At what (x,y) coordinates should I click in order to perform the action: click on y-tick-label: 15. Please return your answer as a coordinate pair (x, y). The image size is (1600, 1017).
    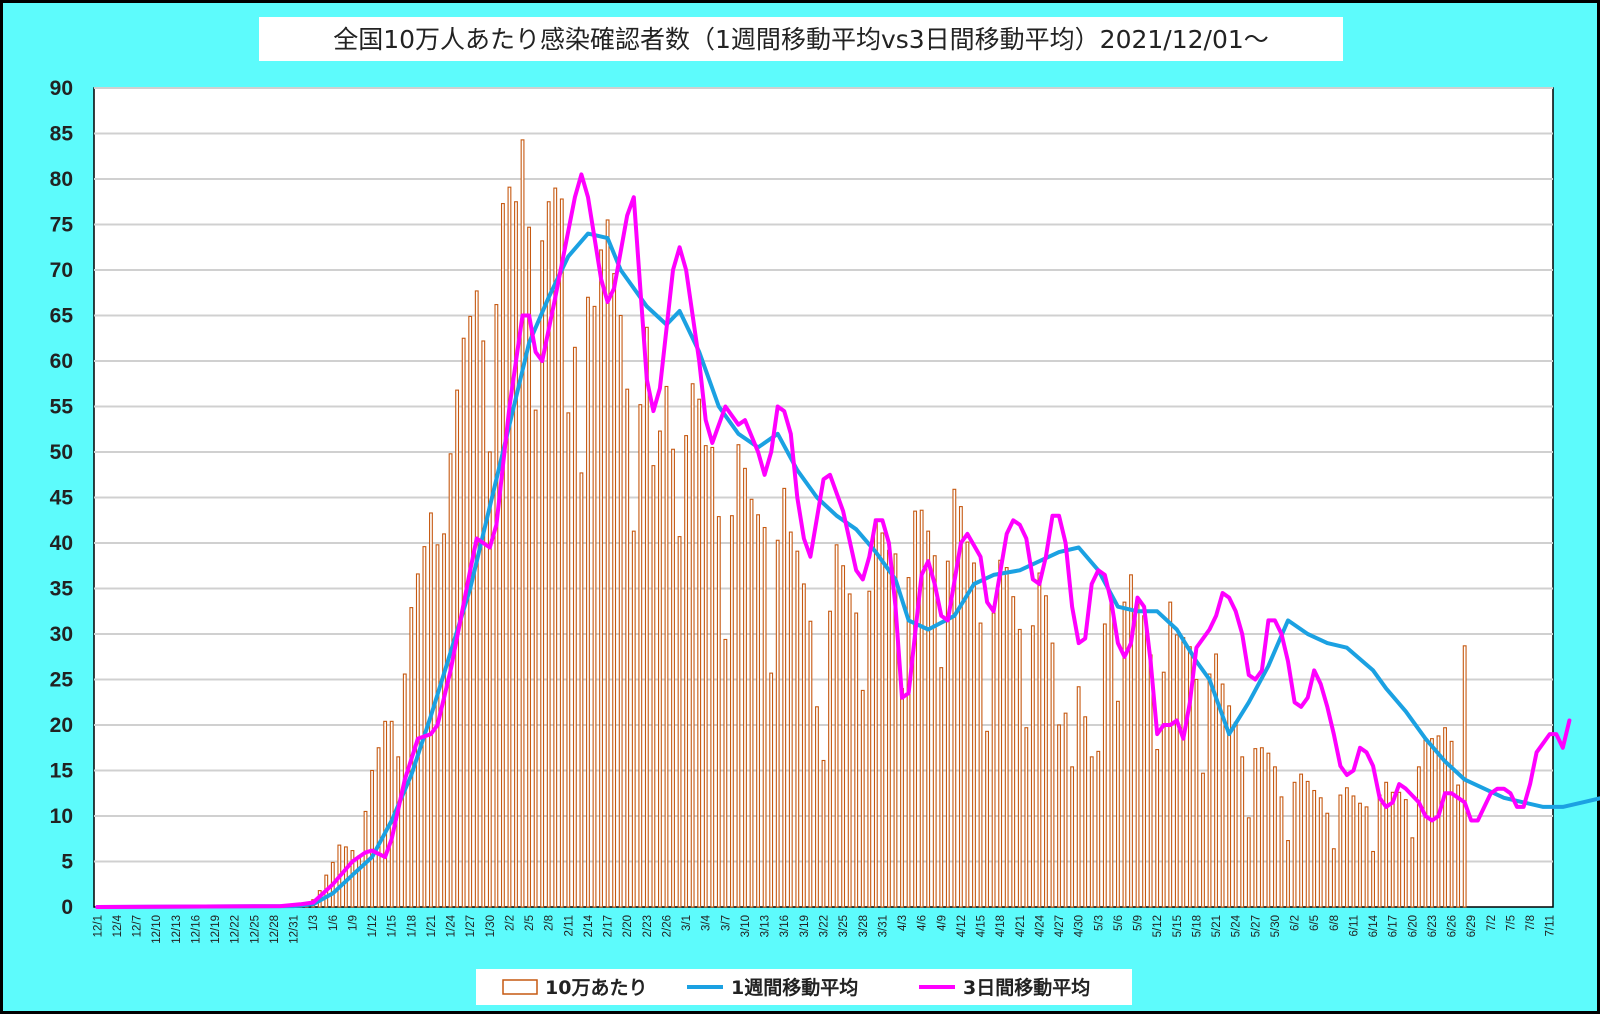
    Looking at the image, I should click on (62, 771).